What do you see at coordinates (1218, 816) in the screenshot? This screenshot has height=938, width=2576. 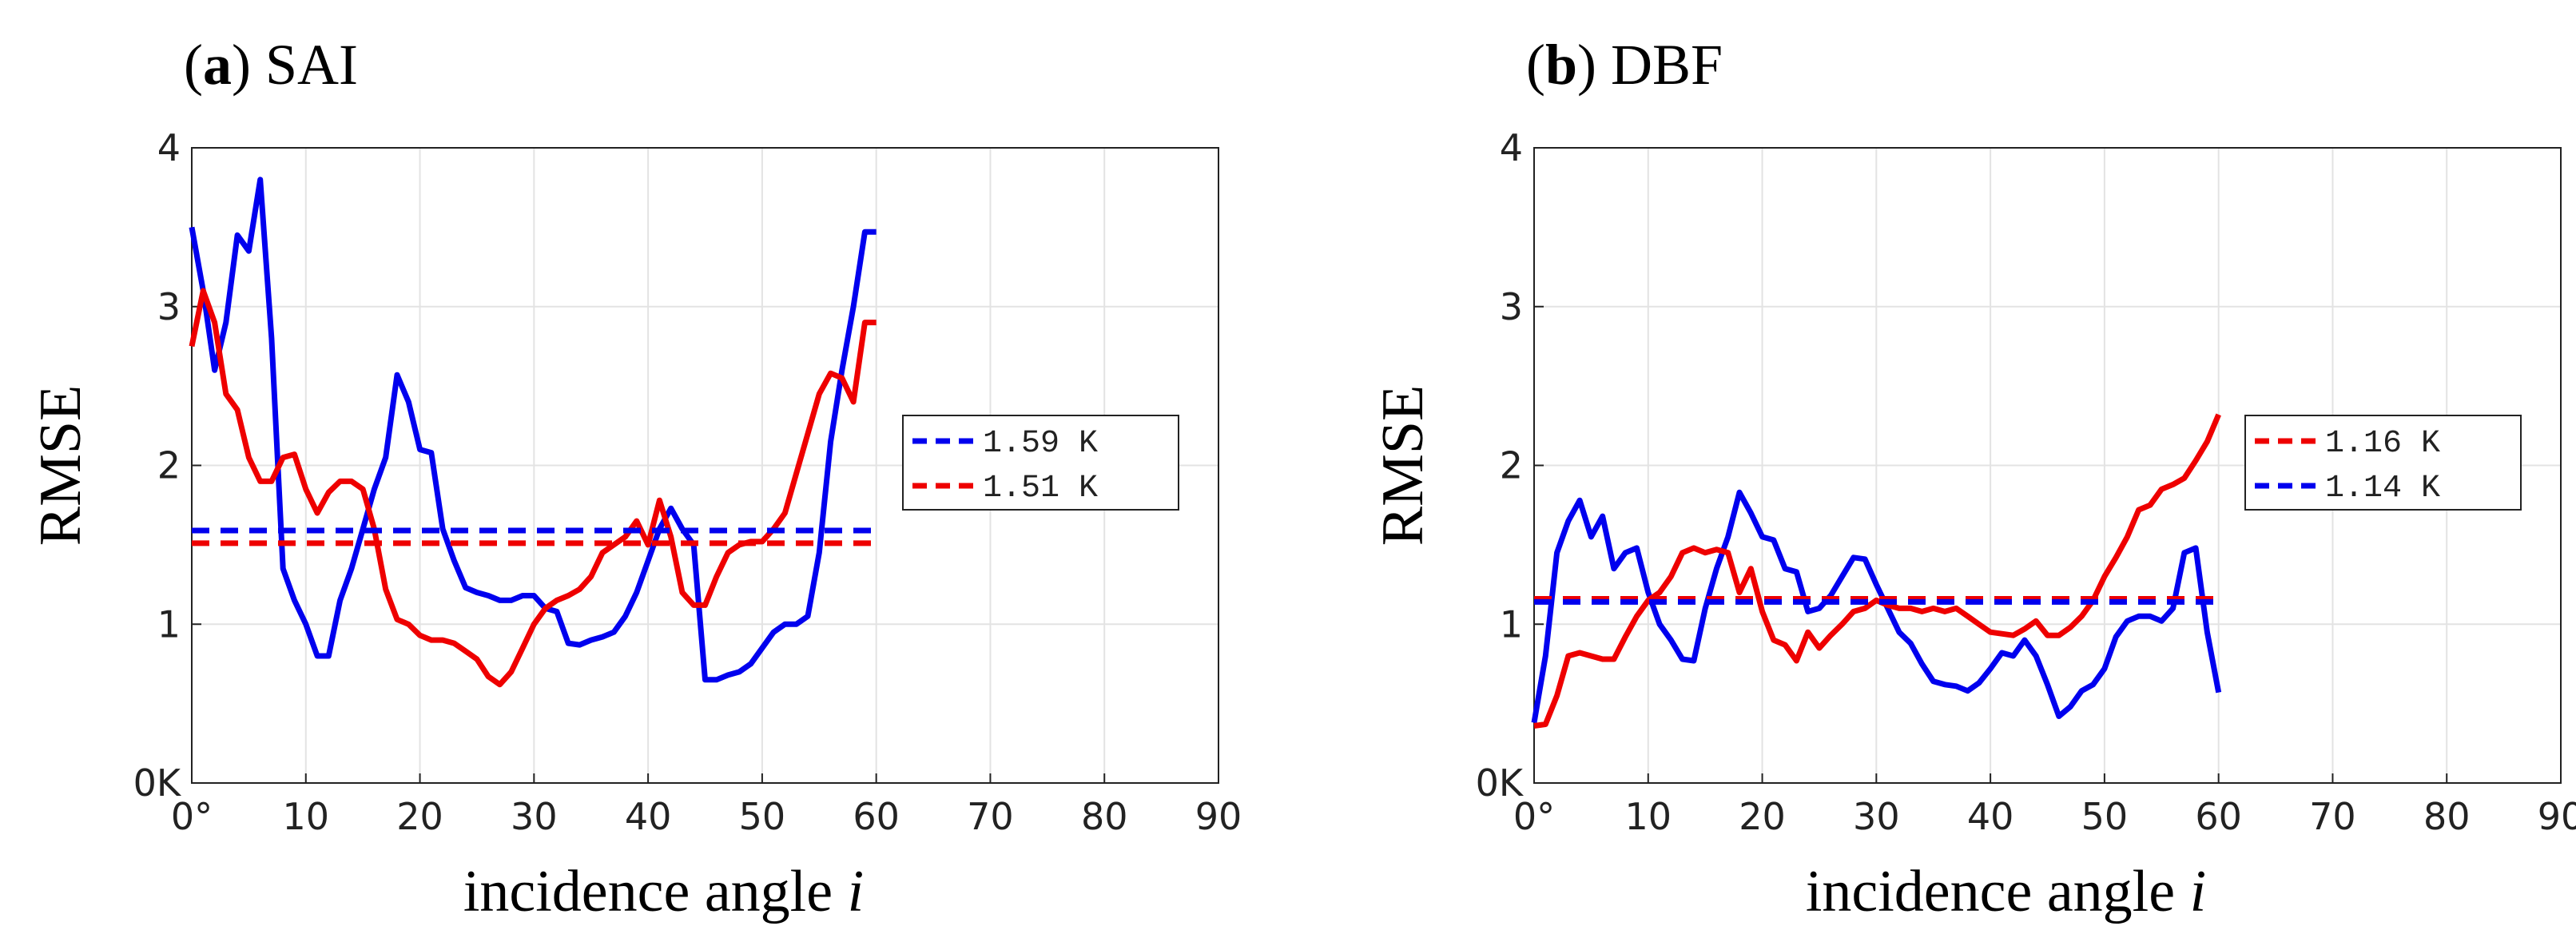 I see `x-tick-label-a: 90` at bounding box center [1218, 816].